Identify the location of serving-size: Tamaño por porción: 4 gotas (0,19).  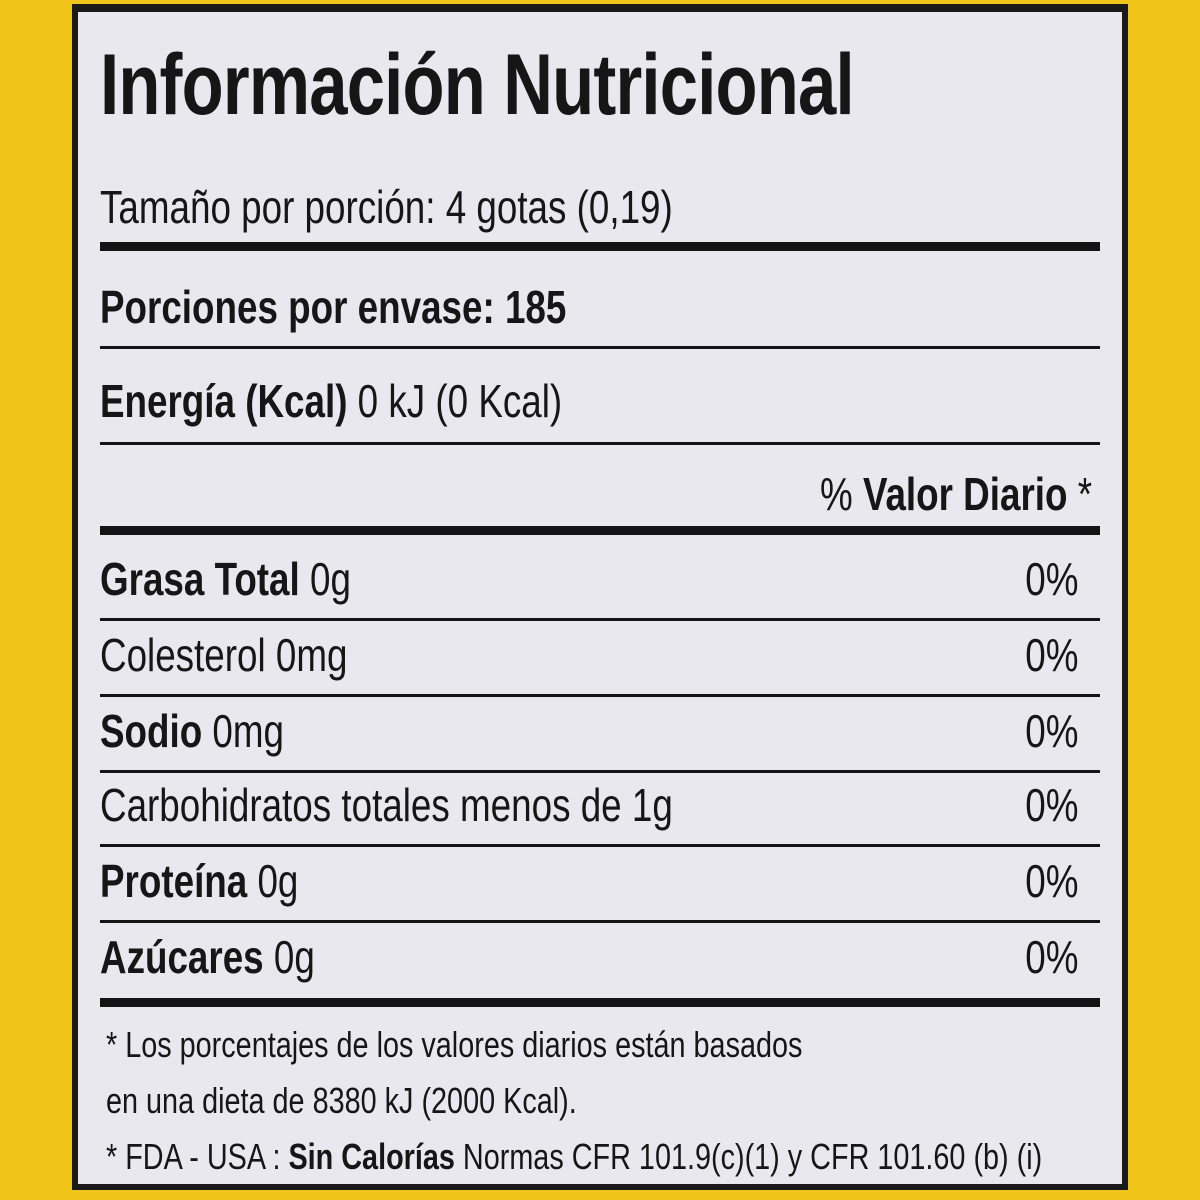
(386, 207).